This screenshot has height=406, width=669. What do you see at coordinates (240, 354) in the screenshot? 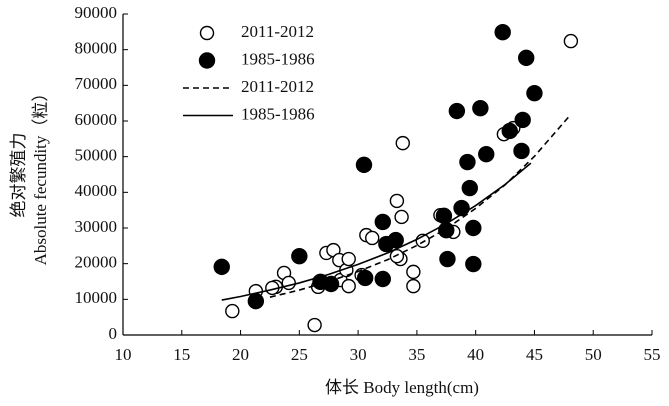
I see `x-tick-label: 20` at bounding box center [240, 354].